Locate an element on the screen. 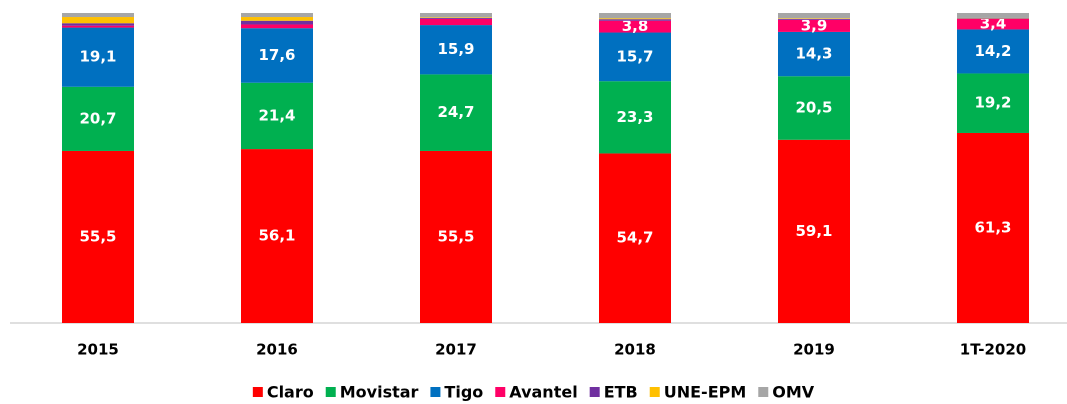 This screenshot has width=1067, height=404. x-tick-label: 2015 is located at coordinates (98, 350).